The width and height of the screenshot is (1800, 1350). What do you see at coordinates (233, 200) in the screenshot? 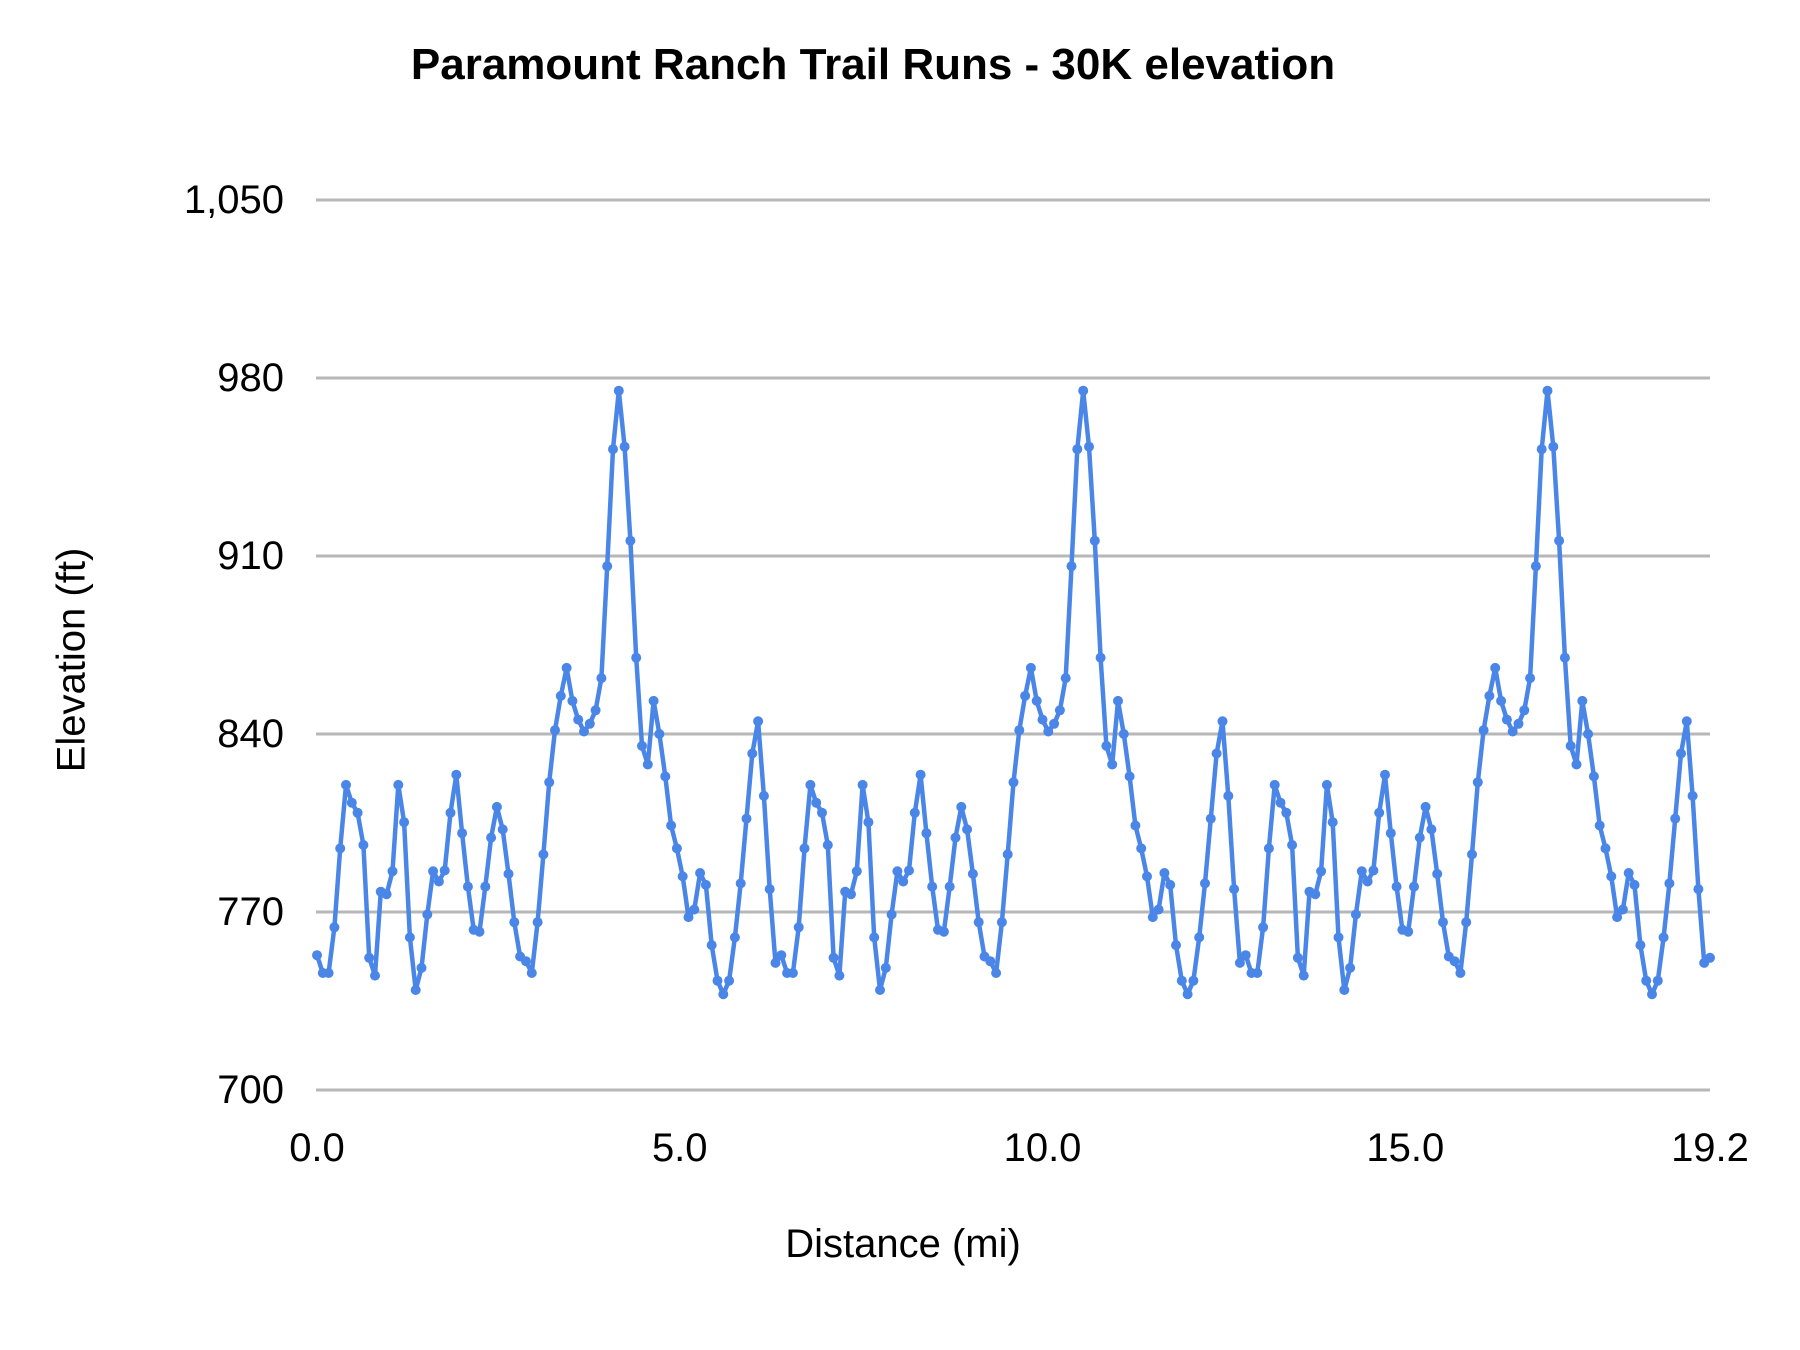
I see `y-tick-label: 1,050` at bounding box center [233, 200].